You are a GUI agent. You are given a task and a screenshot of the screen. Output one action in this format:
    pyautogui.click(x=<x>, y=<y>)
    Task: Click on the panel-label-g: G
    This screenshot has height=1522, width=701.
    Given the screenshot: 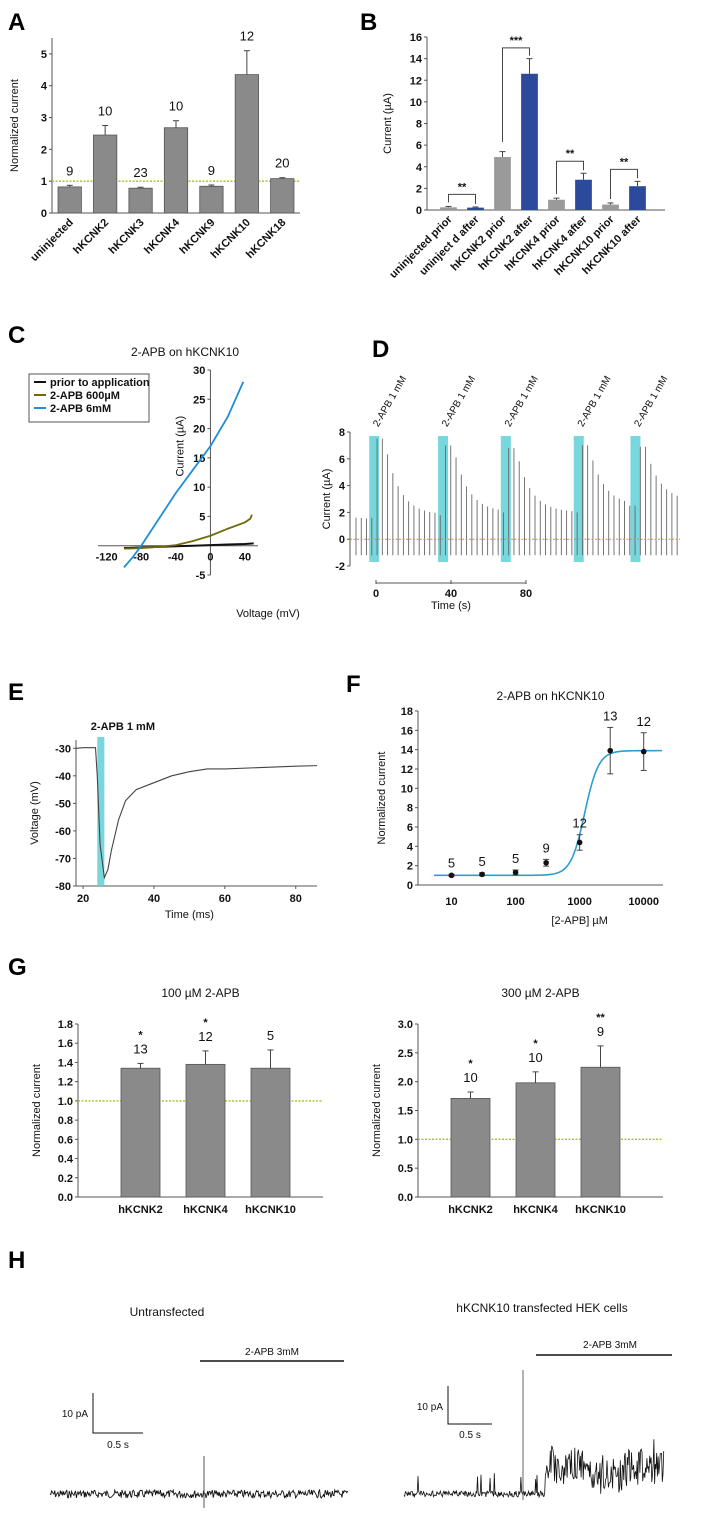 What is the action you would take?
    pyautogui.click(x=17, y=967)
    